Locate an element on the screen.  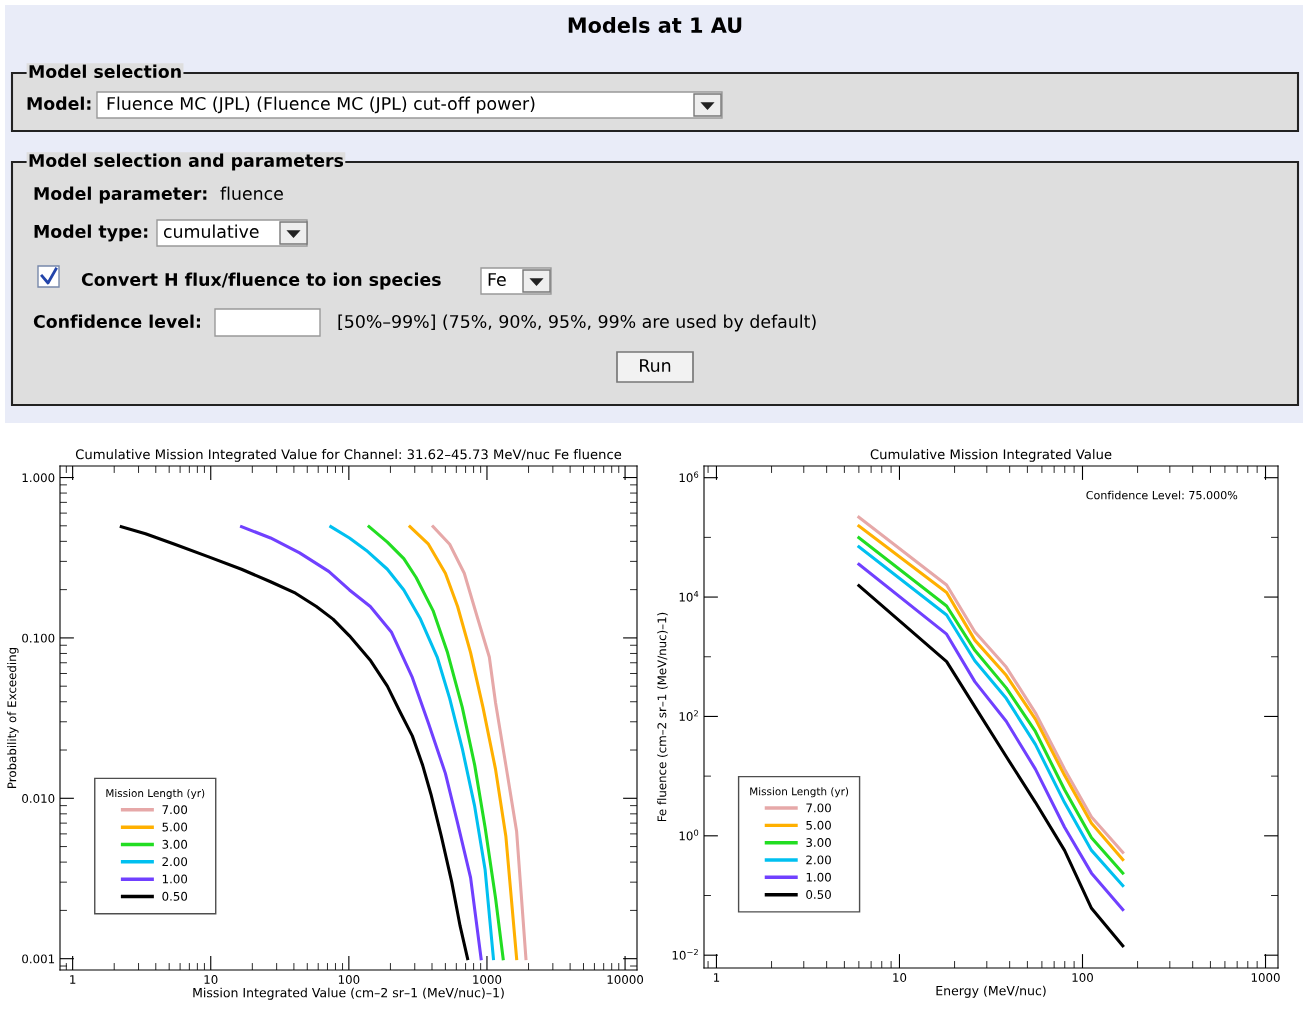
y-axis-title: Fe fluence (cm–2 sr–1 (MeV/nuc)–1) is located at coordinates (662, 717).